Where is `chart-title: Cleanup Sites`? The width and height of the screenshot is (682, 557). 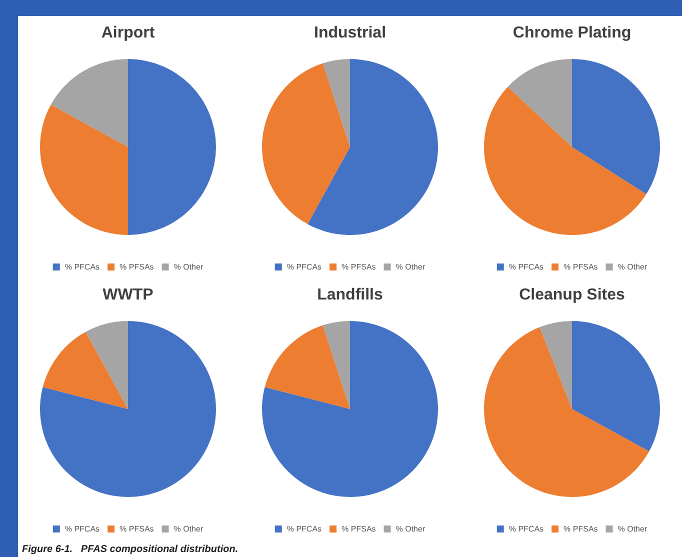
chart-title: Cleanup Sites is located at coordinates (572, 295).